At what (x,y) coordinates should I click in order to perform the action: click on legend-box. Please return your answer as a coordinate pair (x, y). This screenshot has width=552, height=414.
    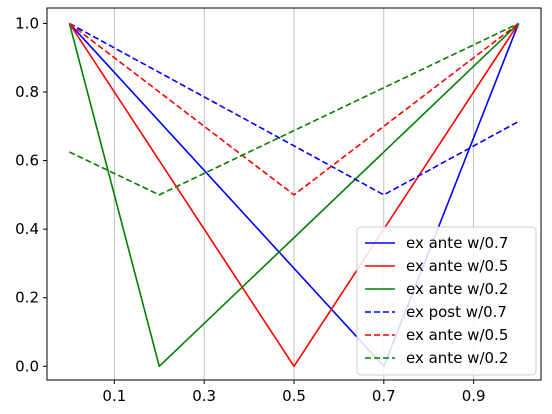
    Looking at the image, I should click on (446, 301).